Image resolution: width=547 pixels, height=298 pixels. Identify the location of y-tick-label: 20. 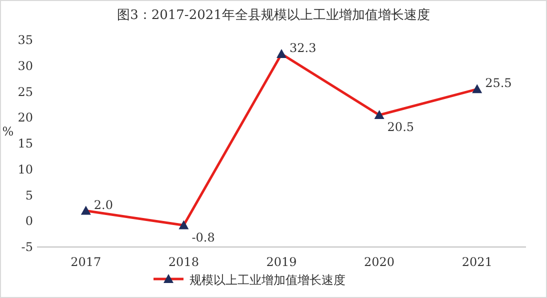
(25, 117).